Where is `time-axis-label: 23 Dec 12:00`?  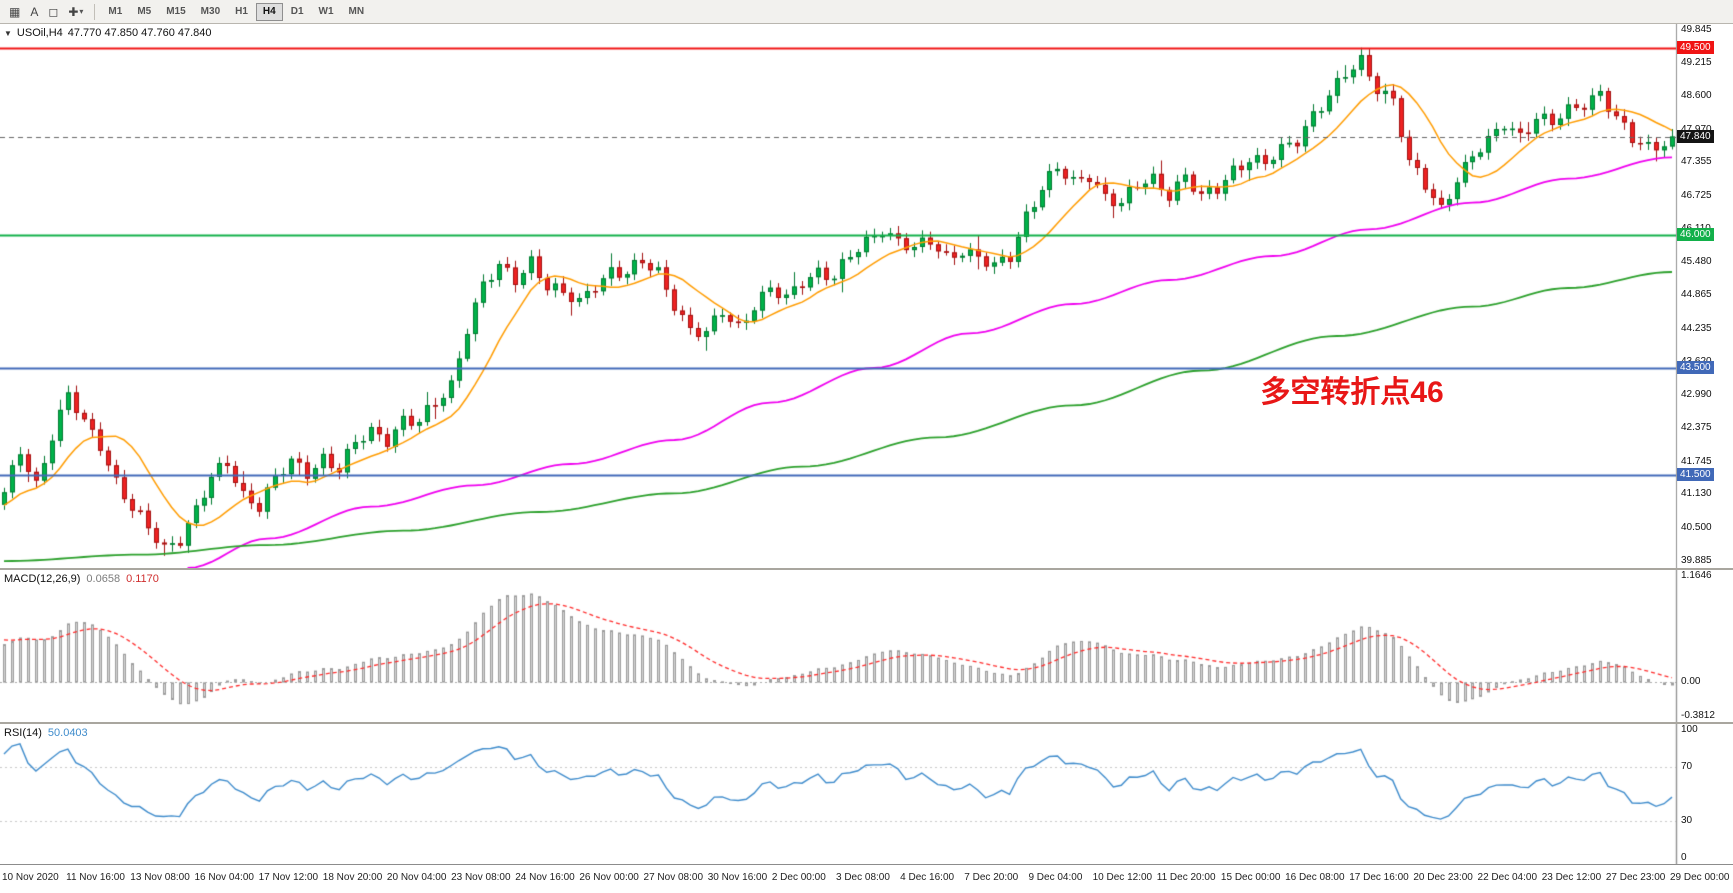
time-axis-label: 23 Dec 12:00 is located at coordinates (1571, 877).